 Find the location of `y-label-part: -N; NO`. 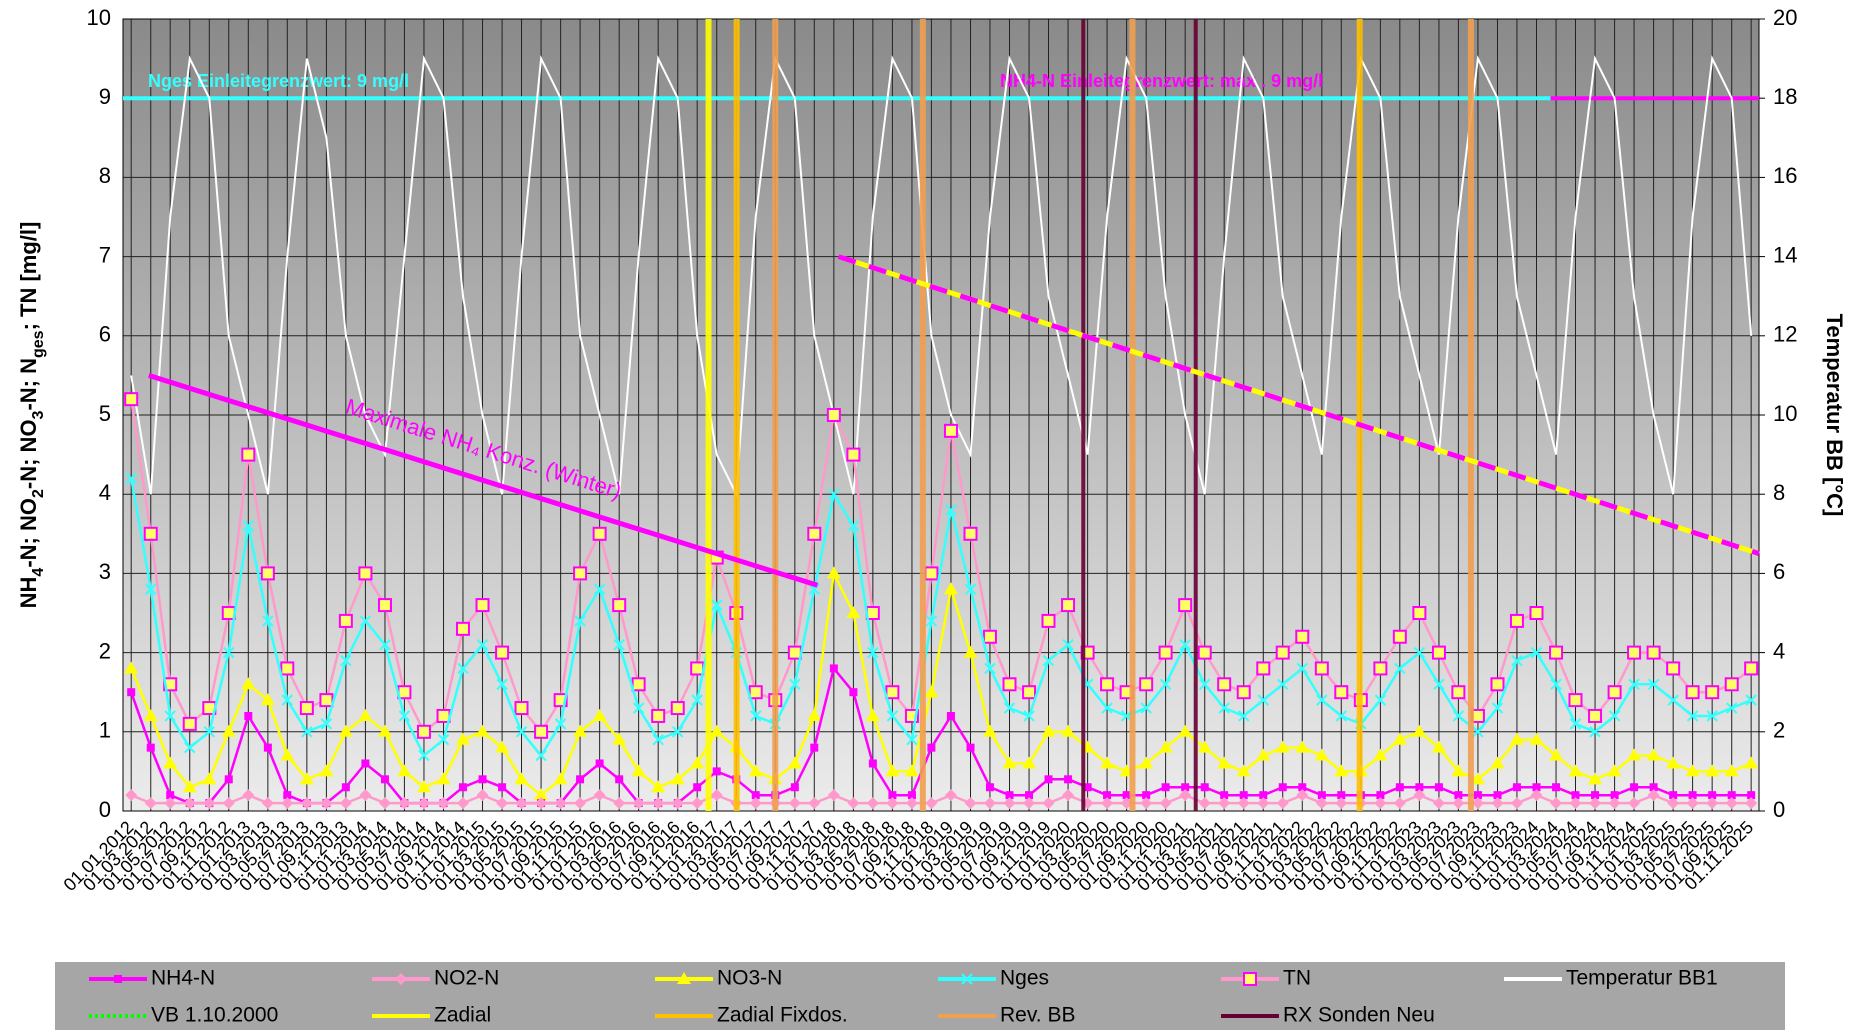

y-label-part: -N; NO is located at coordinates (28, 533).